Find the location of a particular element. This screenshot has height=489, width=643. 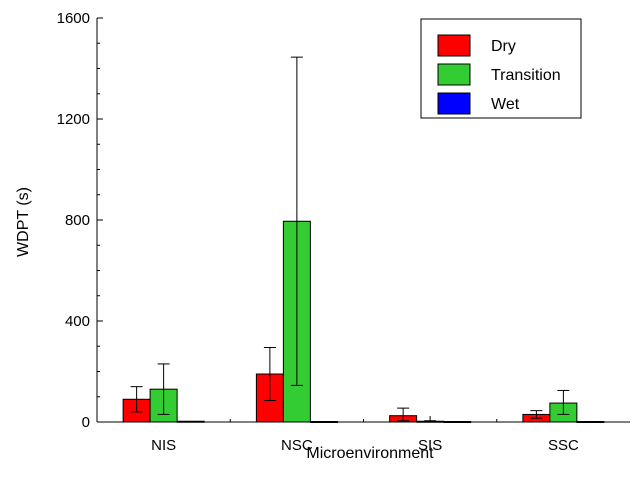

bar-wet-sis is located at coordinates (457, 421).